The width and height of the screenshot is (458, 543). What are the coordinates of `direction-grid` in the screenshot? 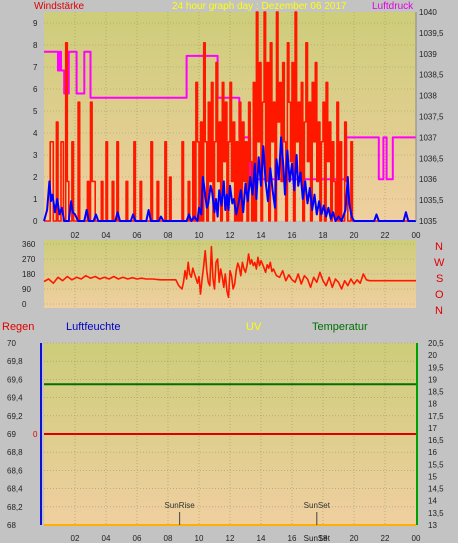 It's located at (230, 274).